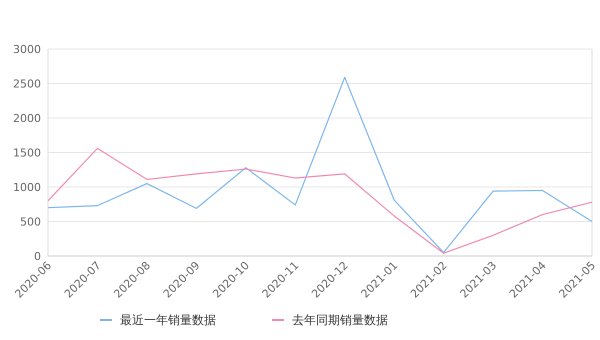 The image size is (600, 340). I want to click on y-tick-label: 1500, so click(27, 153).